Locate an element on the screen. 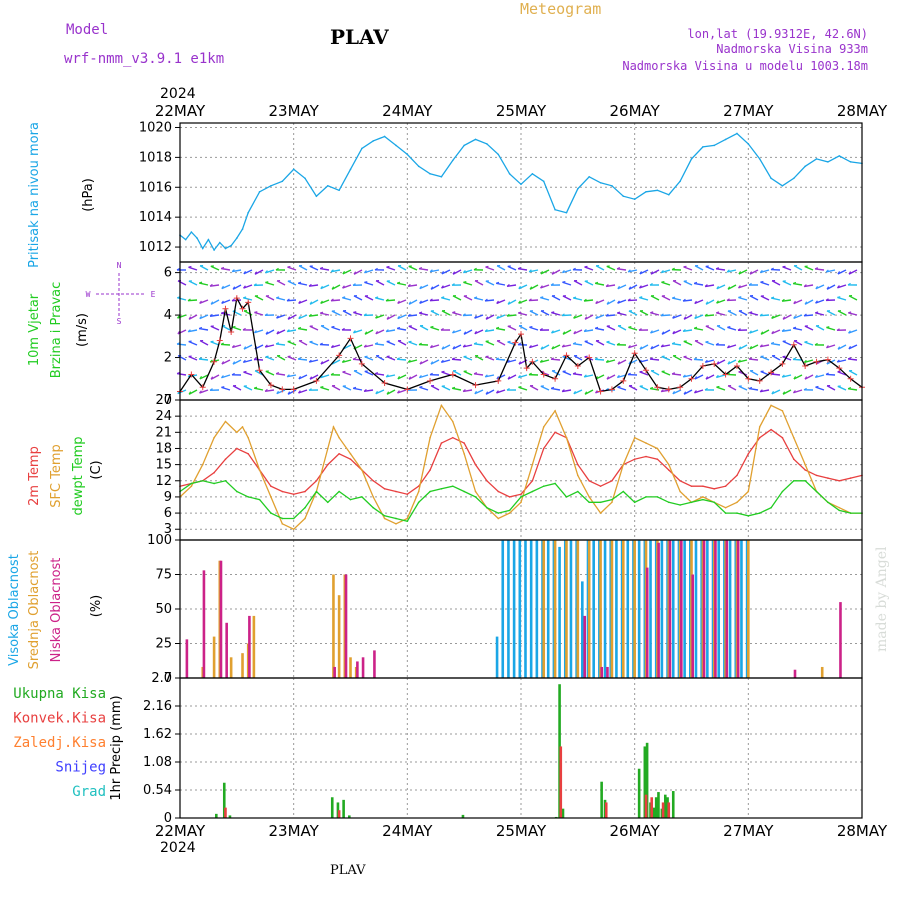 This screenshot has height=900, width=900. temperature-ytick-label: 3 is located at coordinates (168, 529).